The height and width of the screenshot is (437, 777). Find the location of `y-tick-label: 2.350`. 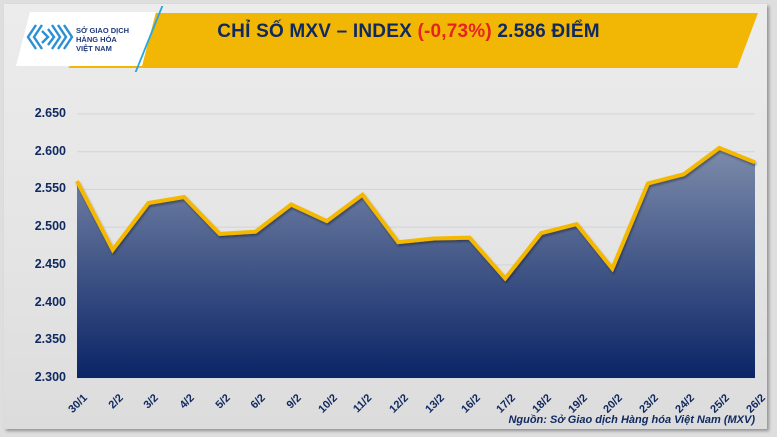

y-tick-label: 2.350 is located at coordinates (50, 339).